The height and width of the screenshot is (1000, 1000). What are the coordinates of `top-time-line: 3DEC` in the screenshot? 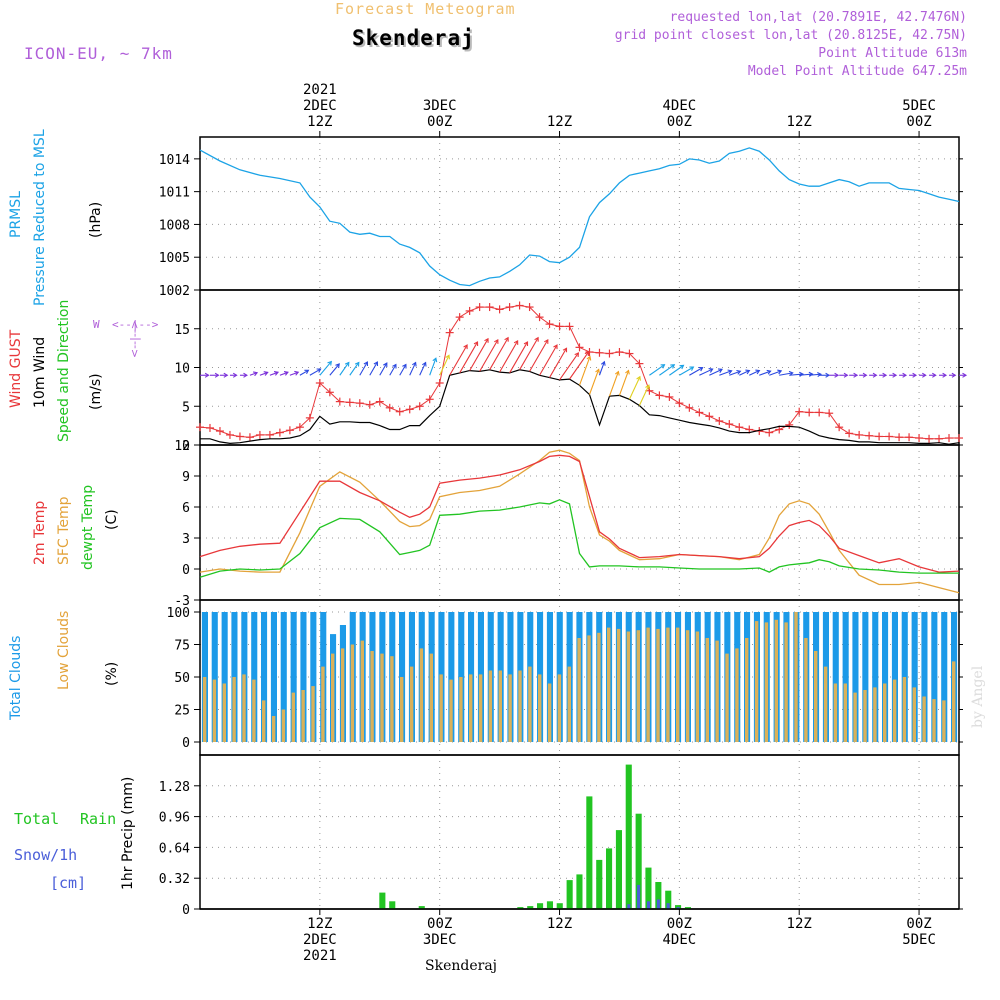 It's located at (439, 106).